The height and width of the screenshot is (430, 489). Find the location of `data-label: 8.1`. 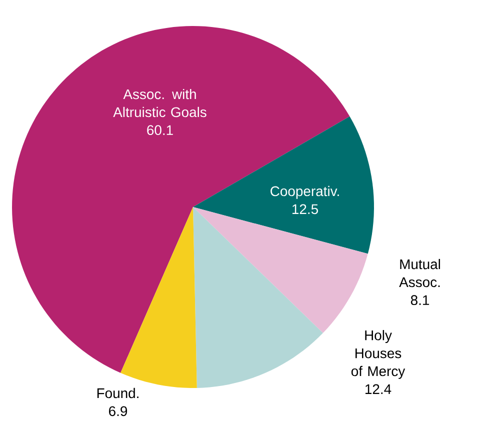

data-label: 8.1 is located at coordinates (420, 300).